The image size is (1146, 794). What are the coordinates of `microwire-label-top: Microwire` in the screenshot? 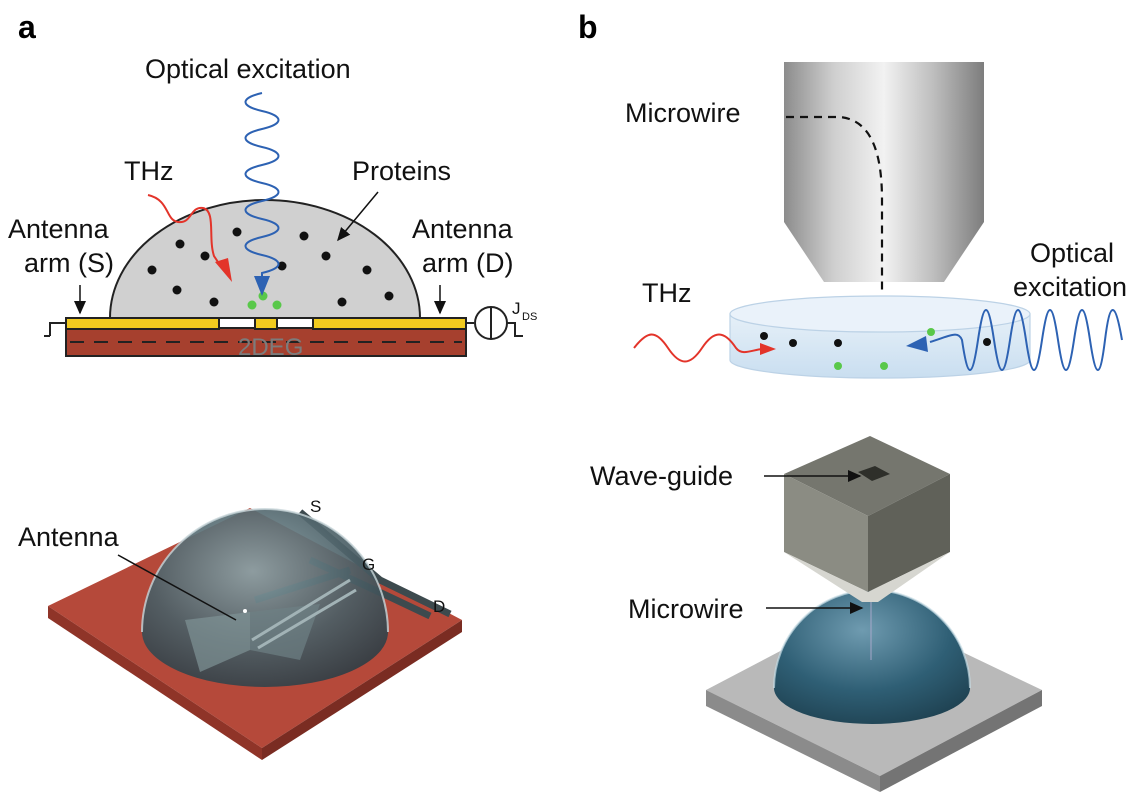 It's located at (683, 113).